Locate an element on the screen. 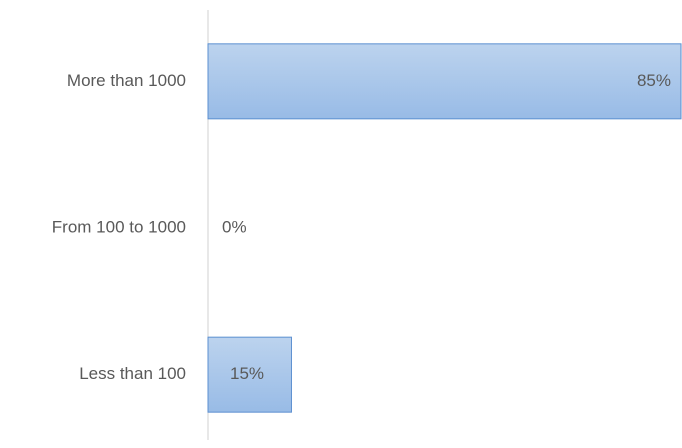  data-label: 15% is located at coordinates (247, 373).